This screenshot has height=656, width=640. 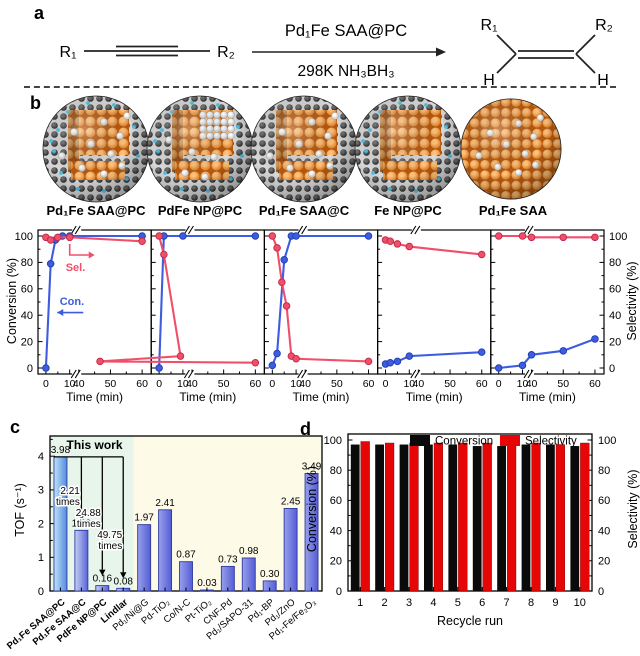 I want to click on panel-c-label: c, so click(x=15, y=427).